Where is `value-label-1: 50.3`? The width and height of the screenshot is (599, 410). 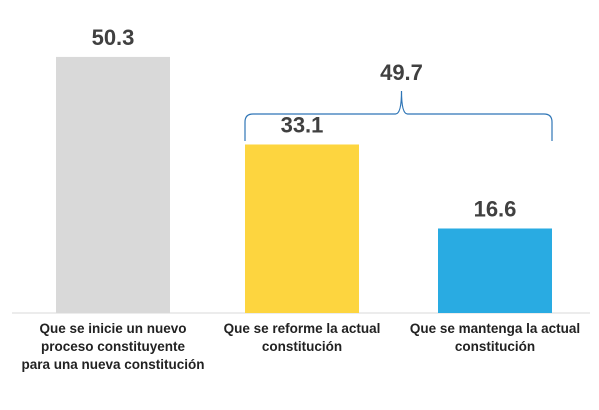 value-label-1: 50.3 is located at coordinates (113, 37).